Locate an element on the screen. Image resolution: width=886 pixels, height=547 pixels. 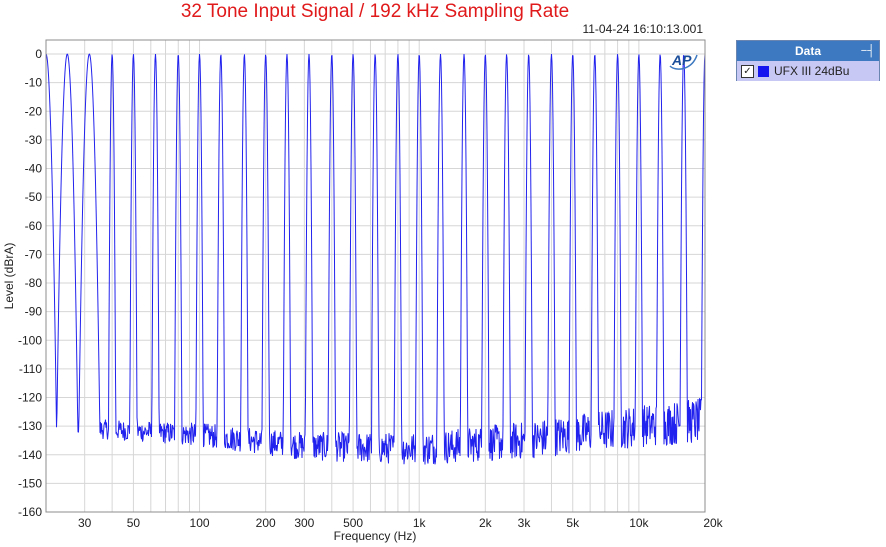
ap-logo-text: AP is located at coordinates (681, 60).